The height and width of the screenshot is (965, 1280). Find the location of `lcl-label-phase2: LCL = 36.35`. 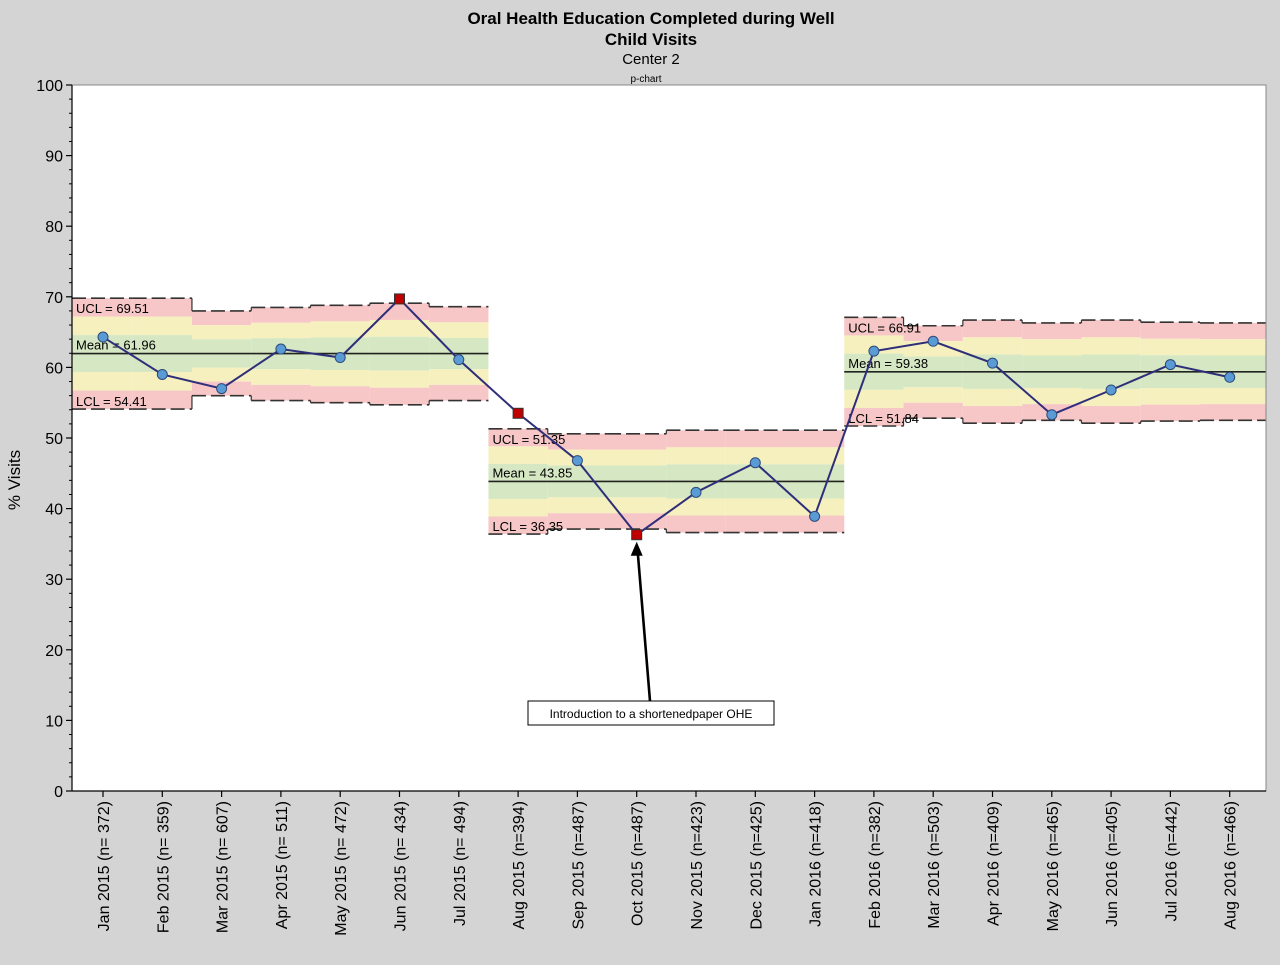

lcl-label-phase2: LCL = 36.35 is located at coordinates (527, 526).